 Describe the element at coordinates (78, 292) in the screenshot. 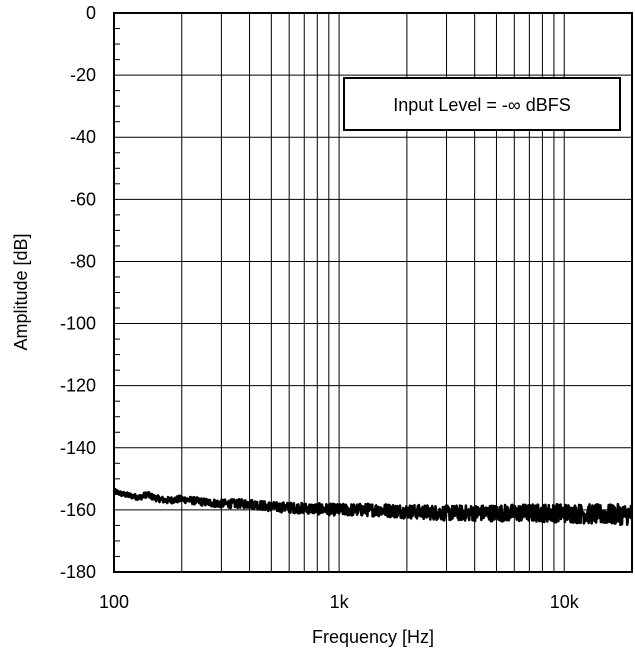

I see `y-tick-labels: 0 -20 -40 -60 -80 -100 -120 -140 -160 -180` at that location.